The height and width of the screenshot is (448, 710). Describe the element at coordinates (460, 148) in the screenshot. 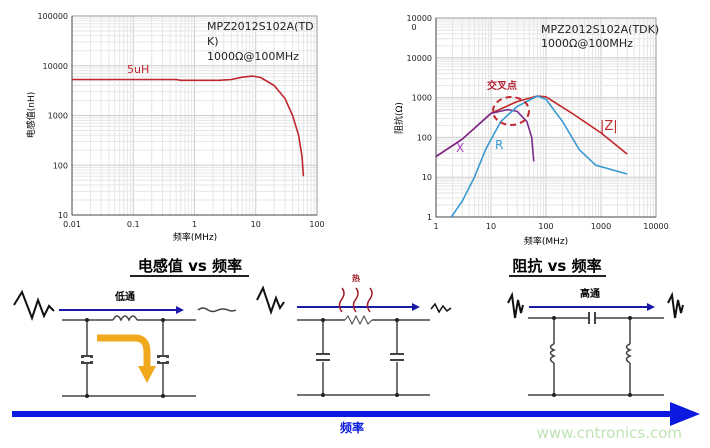

I see `series-label-x: X` at that location.